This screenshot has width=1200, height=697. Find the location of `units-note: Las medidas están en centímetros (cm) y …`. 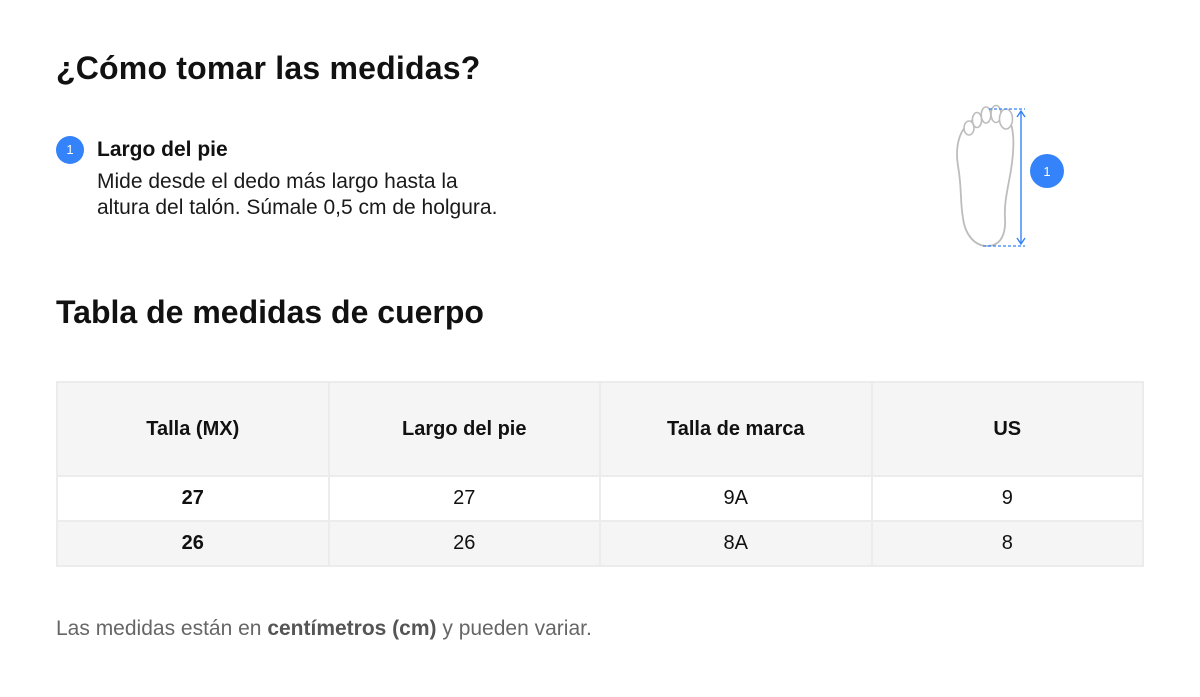

units-note: Las medidas están en centímetros (cm) y … is located at coordinates (324, 629).